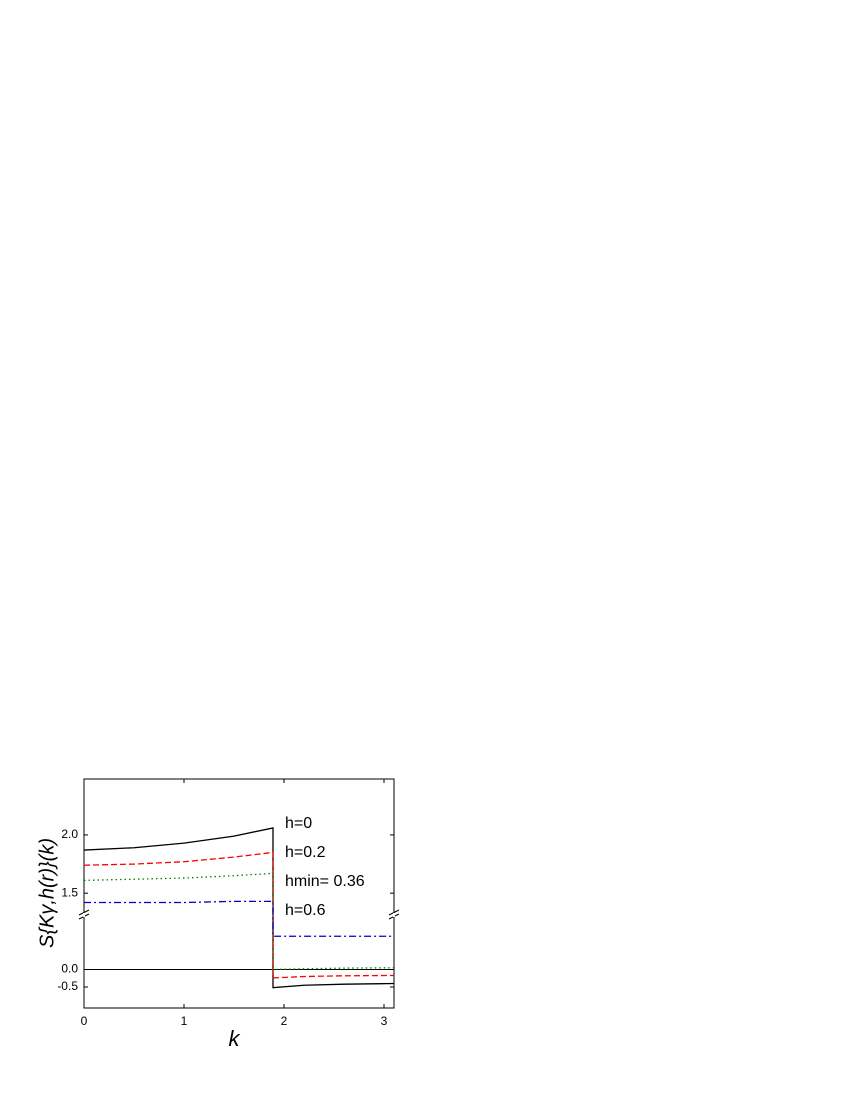  What do you see at coordinates (184, 1021) in the screenshot?
I see `x-tick-label: 1` at bounding box center [184, 1021].